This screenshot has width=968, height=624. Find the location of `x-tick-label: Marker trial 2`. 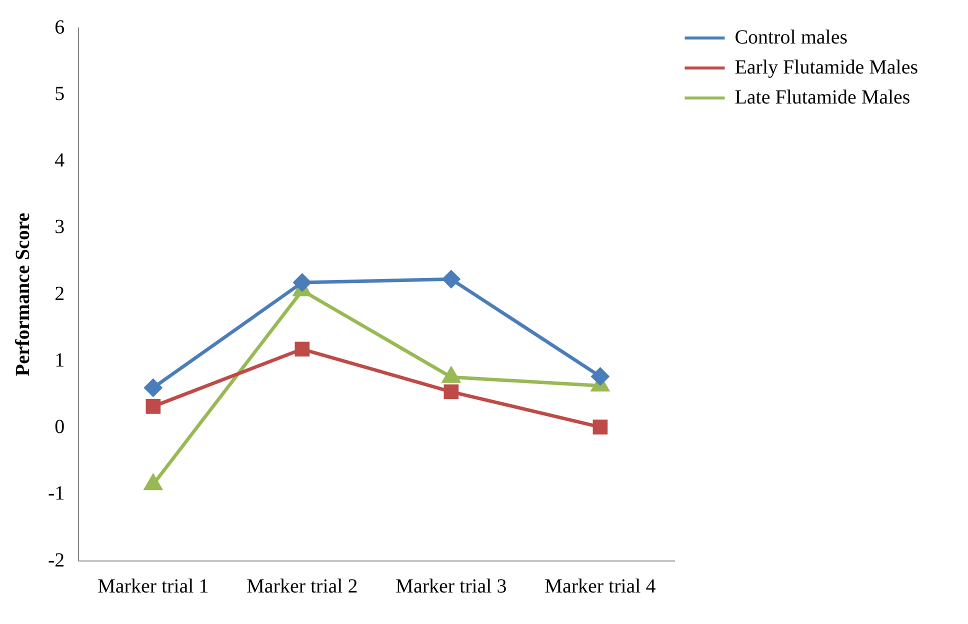

x-tick-label: Marker trial 2 is located at coordinates (302, 586).